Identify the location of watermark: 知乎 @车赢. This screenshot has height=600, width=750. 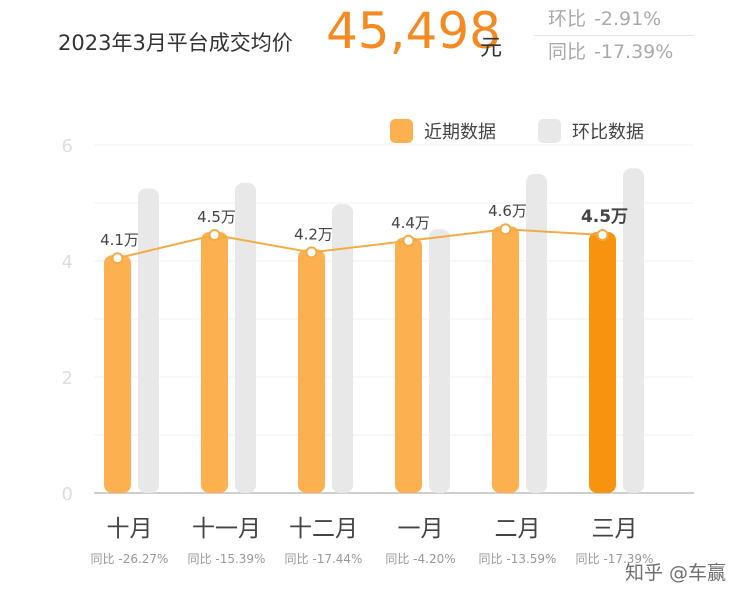
(676, 573).